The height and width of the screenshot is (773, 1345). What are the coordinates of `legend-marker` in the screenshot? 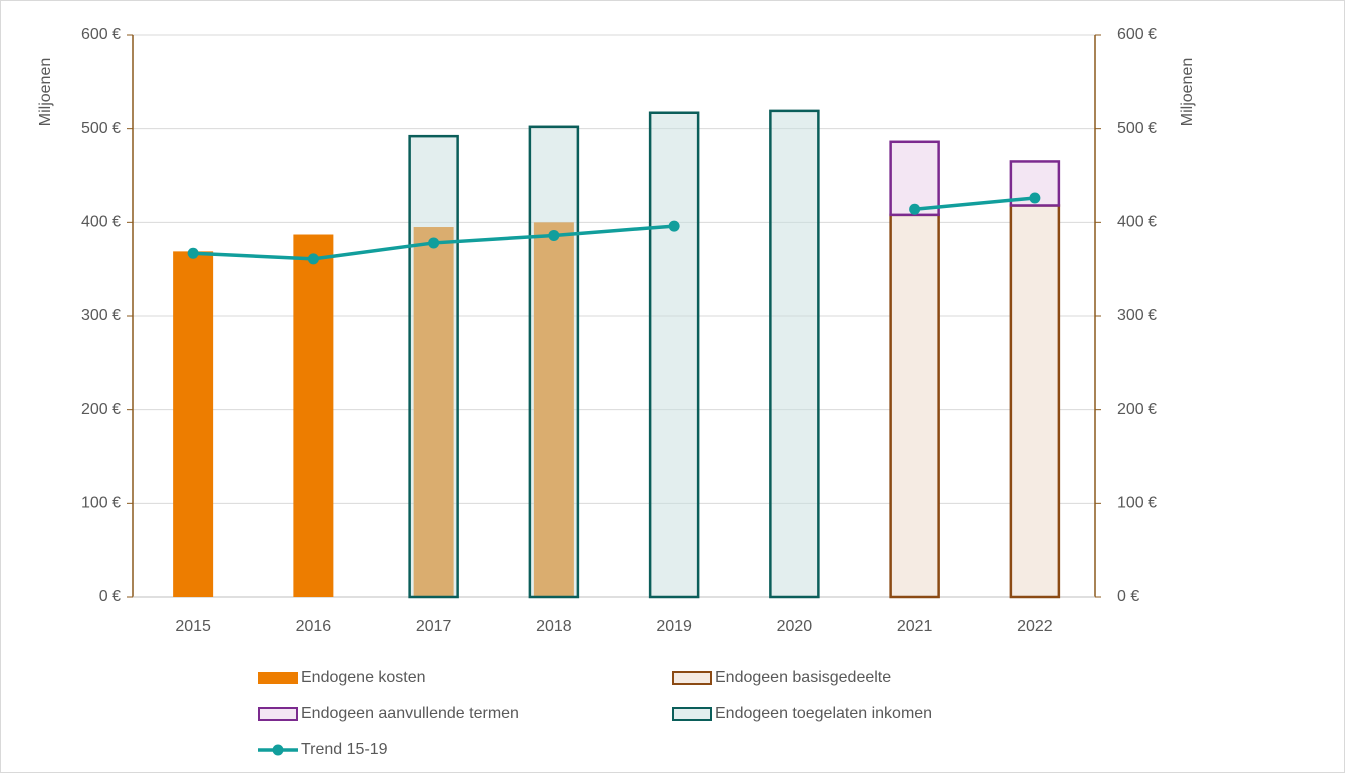 It's located at (278, 750).